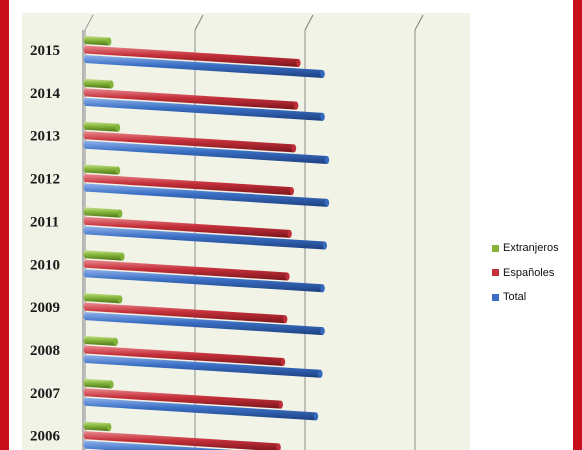  Describe the element at coordinates (111, 84) in the screenshot. I see `bar-cap-2014-extranjeros` at that location.